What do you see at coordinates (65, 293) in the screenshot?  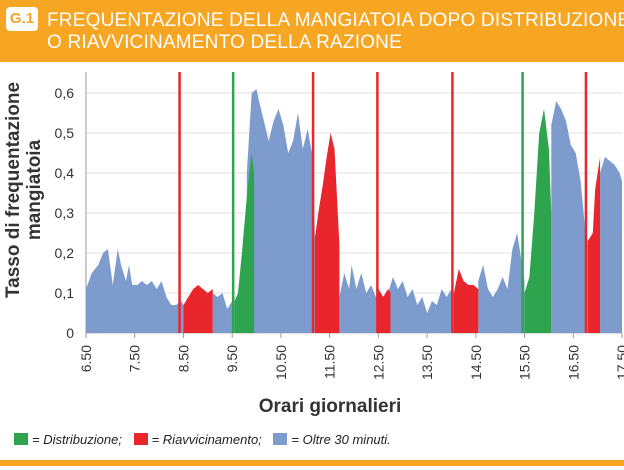 I see `y-tick-label: 0,1` at bounding box center [65, 293].